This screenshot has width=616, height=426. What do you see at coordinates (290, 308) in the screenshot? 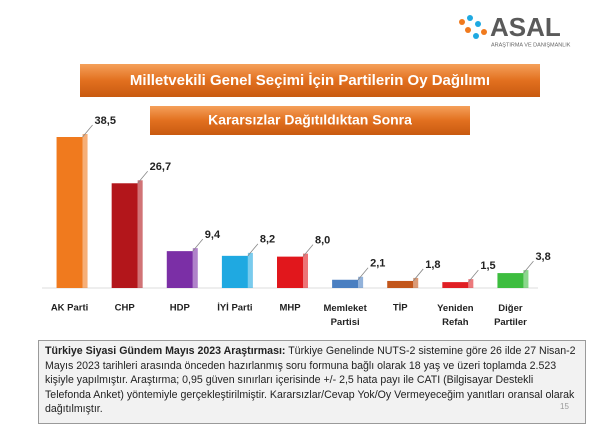
I see `x-tick-label: MHP` at bounding box center [290, 308].